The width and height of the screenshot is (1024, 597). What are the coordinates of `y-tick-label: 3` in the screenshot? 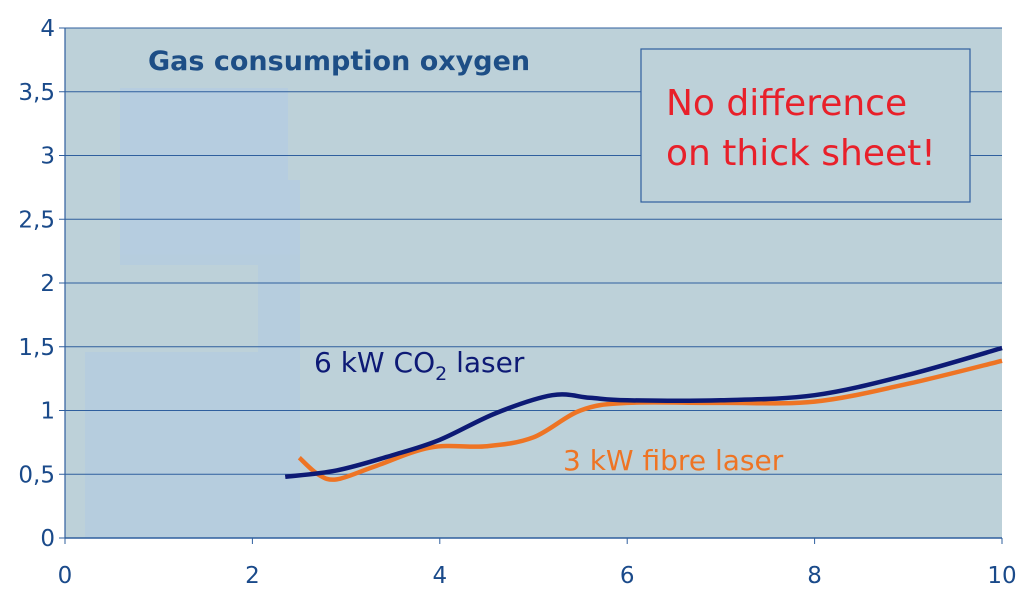 It's located at (47, 157).